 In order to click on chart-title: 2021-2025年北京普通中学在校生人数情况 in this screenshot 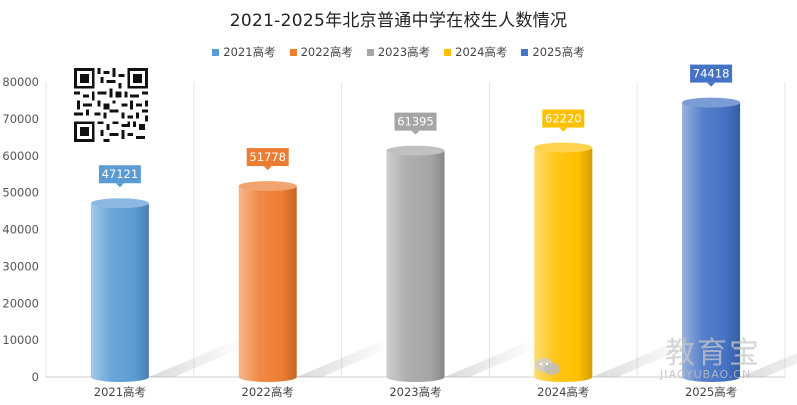, I will do `click(398, 21)`.